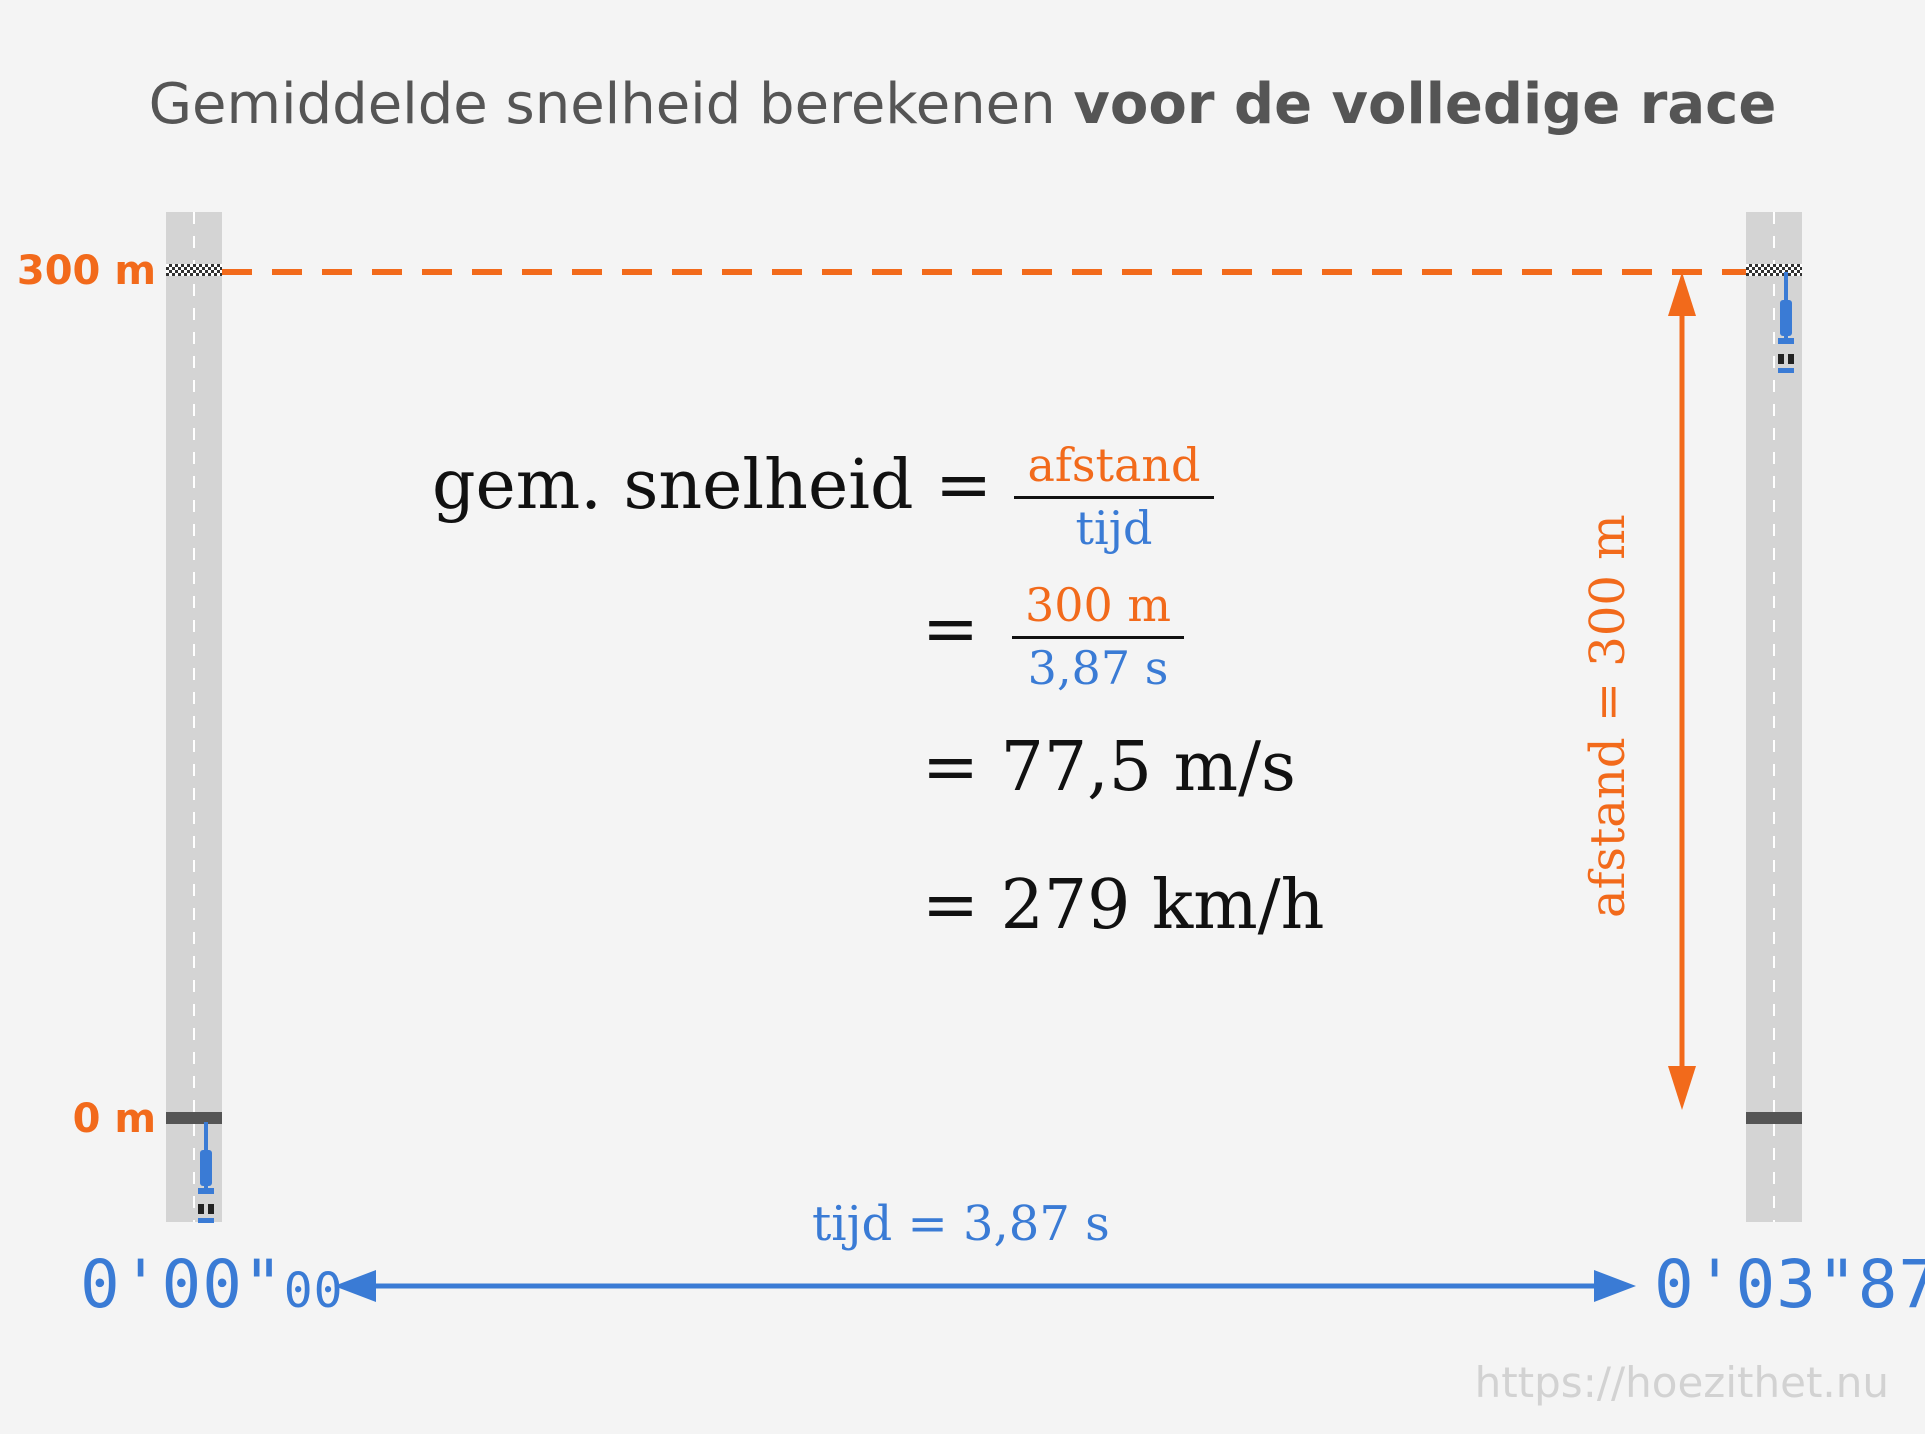 Image resolution: width=1925 pixels, height=1434 pixels. Describe the element at coordinates (1114, 465) in the screenshot. I see `fraction-definition-numerator: afstand` at that location.